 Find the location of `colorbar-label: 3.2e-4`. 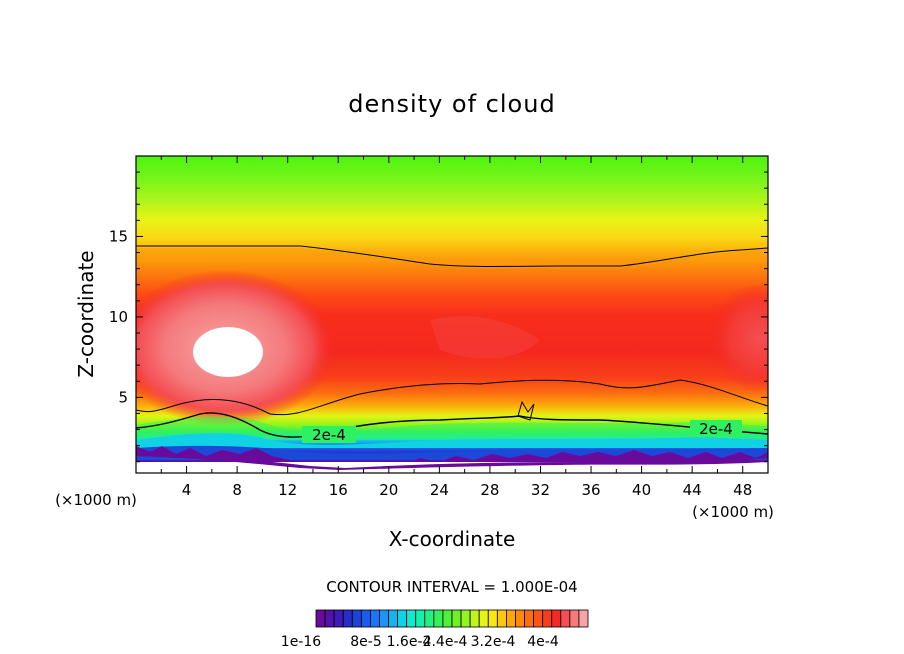

colorbar-label: 3.2e-4 is located at coordinates (493, 642).